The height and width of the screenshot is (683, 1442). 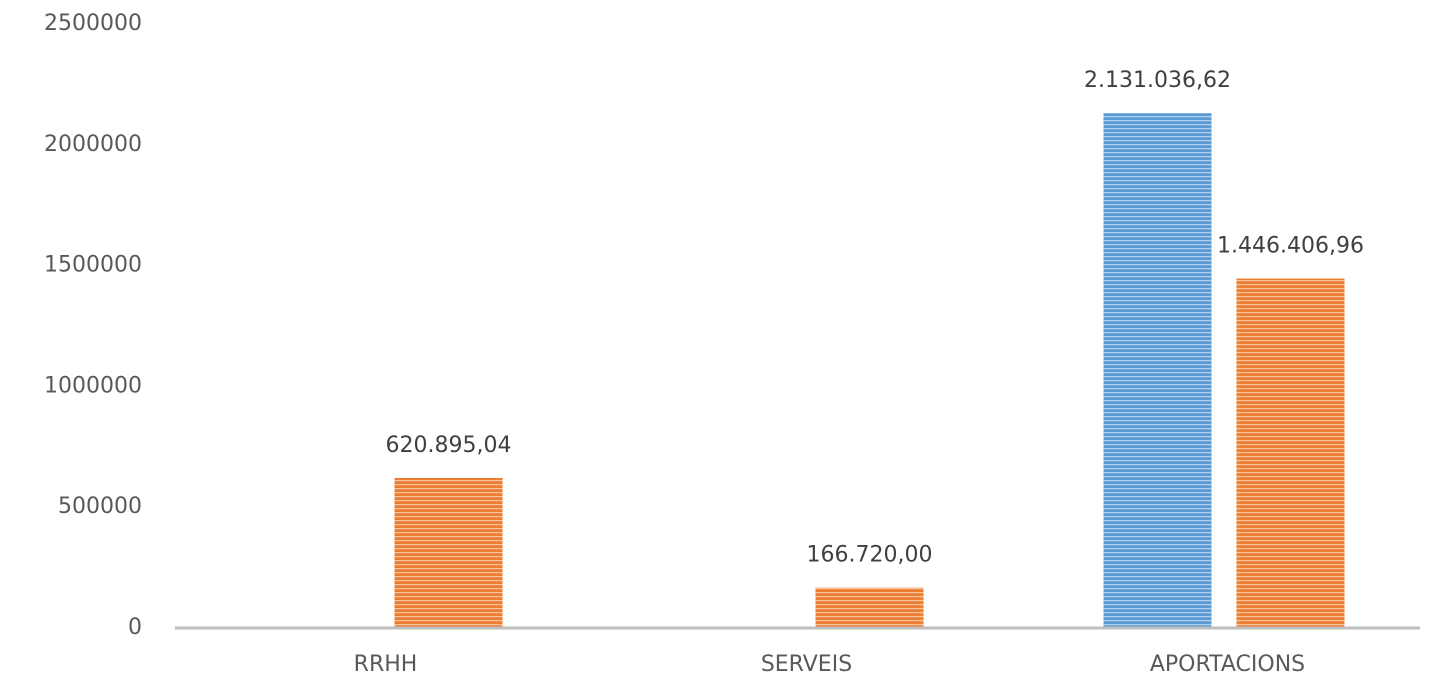 What do you see at coordinates (135, 627) in the screenshot?
I see `y-tick-label: 0` at bounding box center [135, 627].